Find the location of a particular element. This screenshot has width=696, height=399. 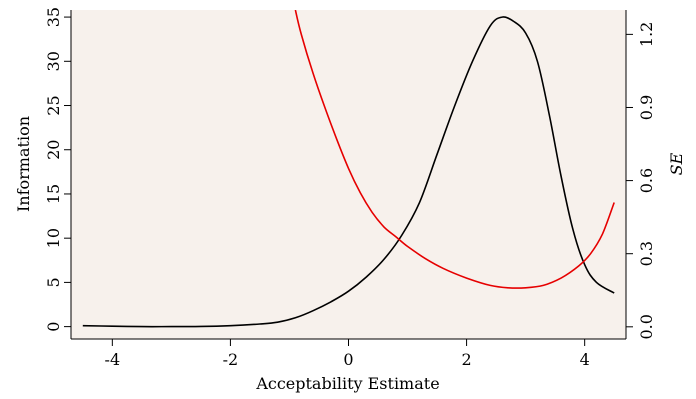

y-tick-label: 5 is located at coordinates (53, 282).